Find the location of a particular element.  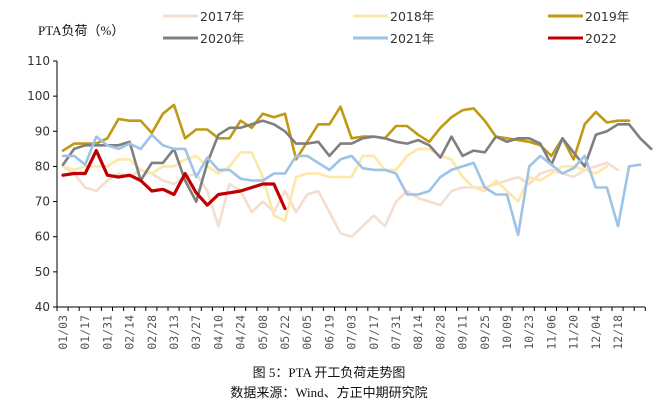

legend-label: 2020年 is located at coordinates (222, 38).